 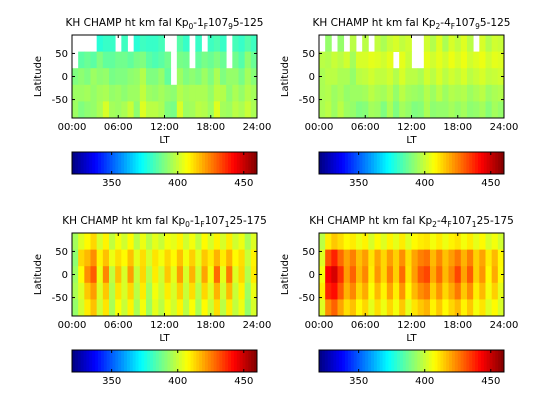 What do you see at coordinates (206, 26) in the screenshot?
I see `chart-title-part: F` at bounding box center [206, 26].